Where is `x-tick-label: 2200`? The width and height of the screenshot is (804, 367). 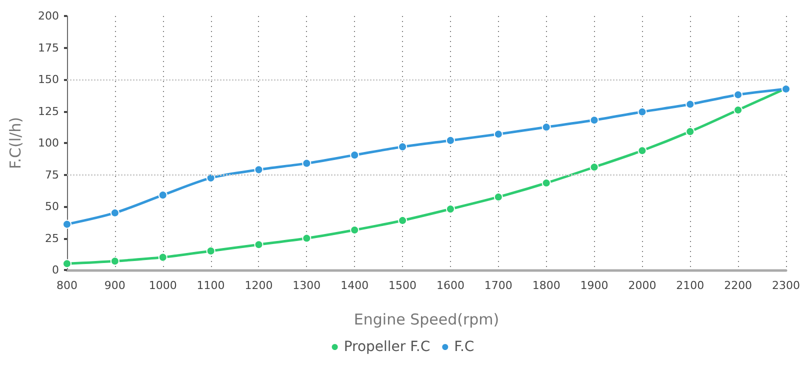 x-tick-label: 2200 is located at coordinates (738, 285).